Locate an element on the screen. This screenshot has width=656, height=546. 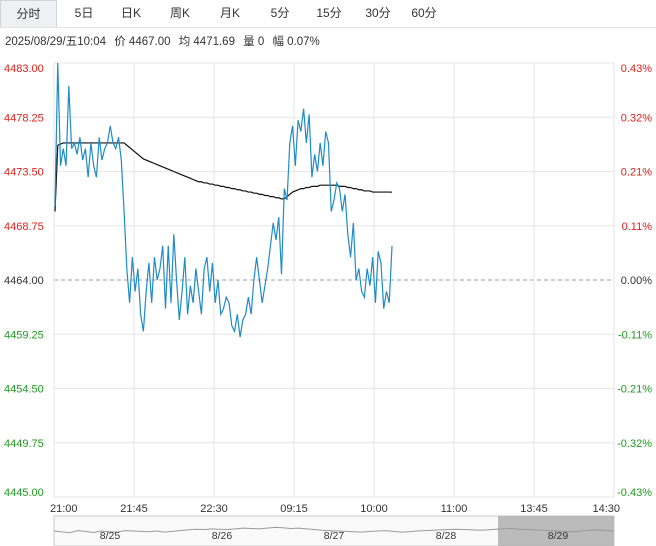
percent-tick-label: -0.32% is located at coordinates (634, 444).